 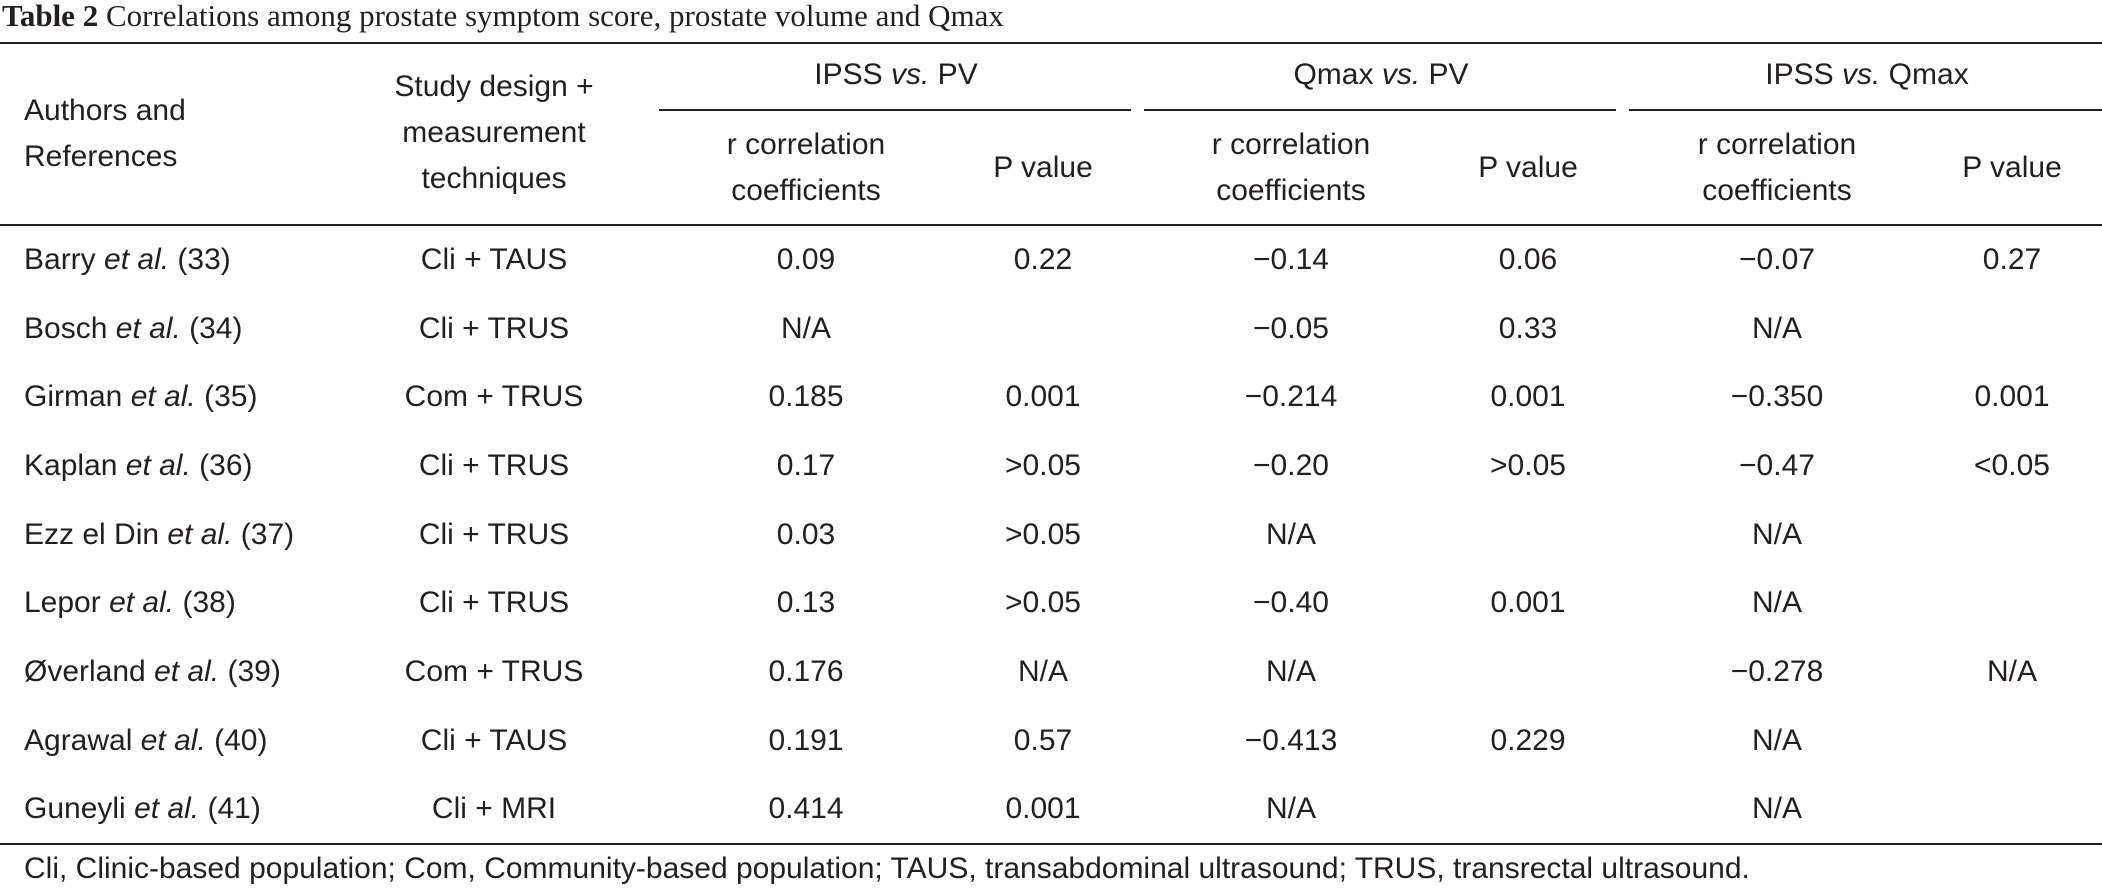 I want to click on r-ipss-pv-cell: 0.17, so click(x=806, y=465).